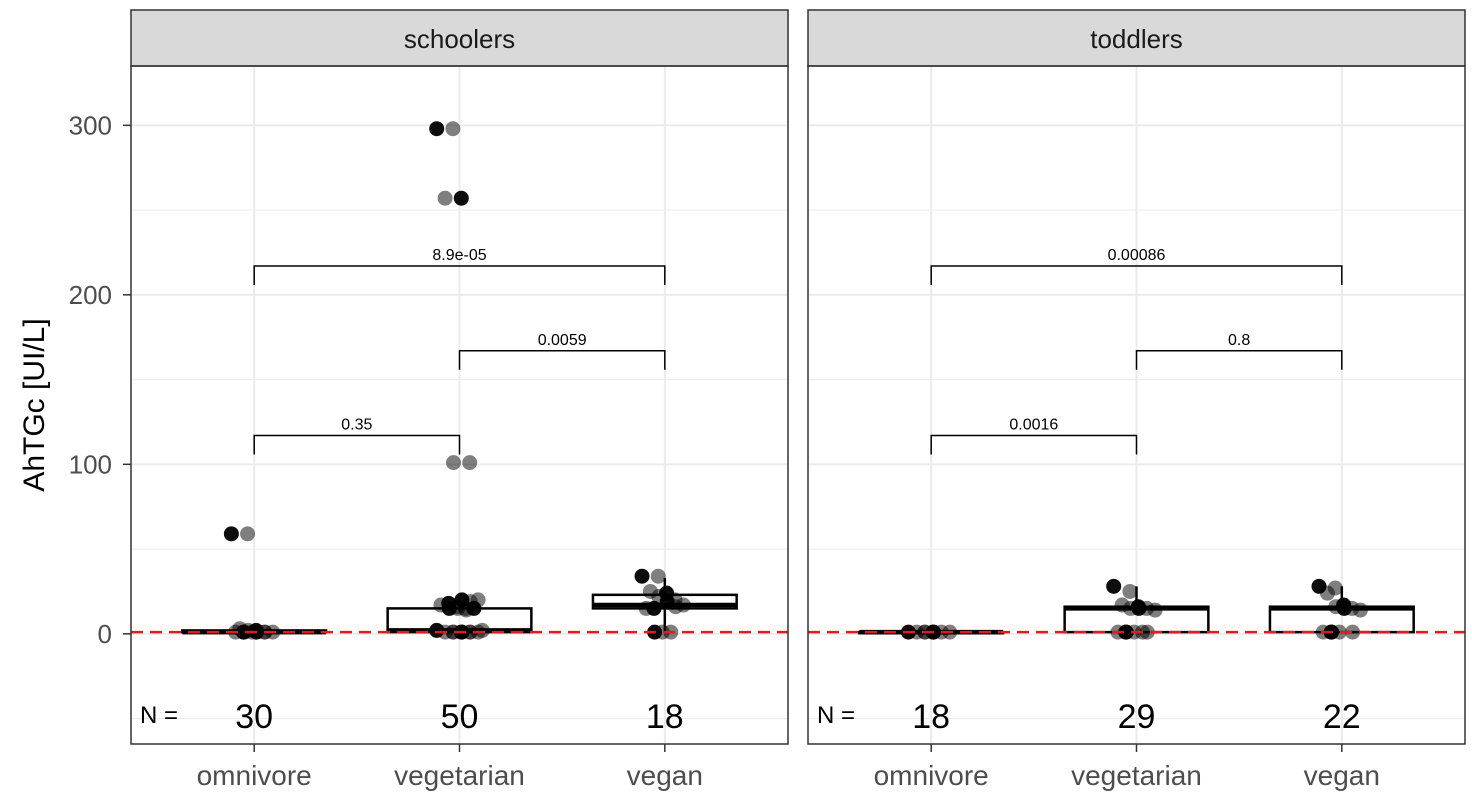 The image size is (1472, 796). What do you see at coordinates (562, 340) in the screenshot?
I see `p-value-label: 0.0059` at bounding box center [562, 340].